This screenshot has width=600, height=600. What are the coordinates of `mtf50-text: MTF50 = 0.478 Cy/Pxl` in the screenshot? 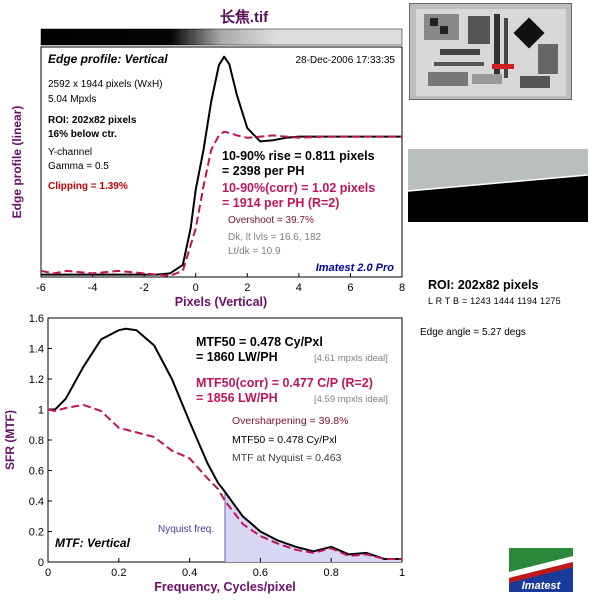 It's located at (259, 342).